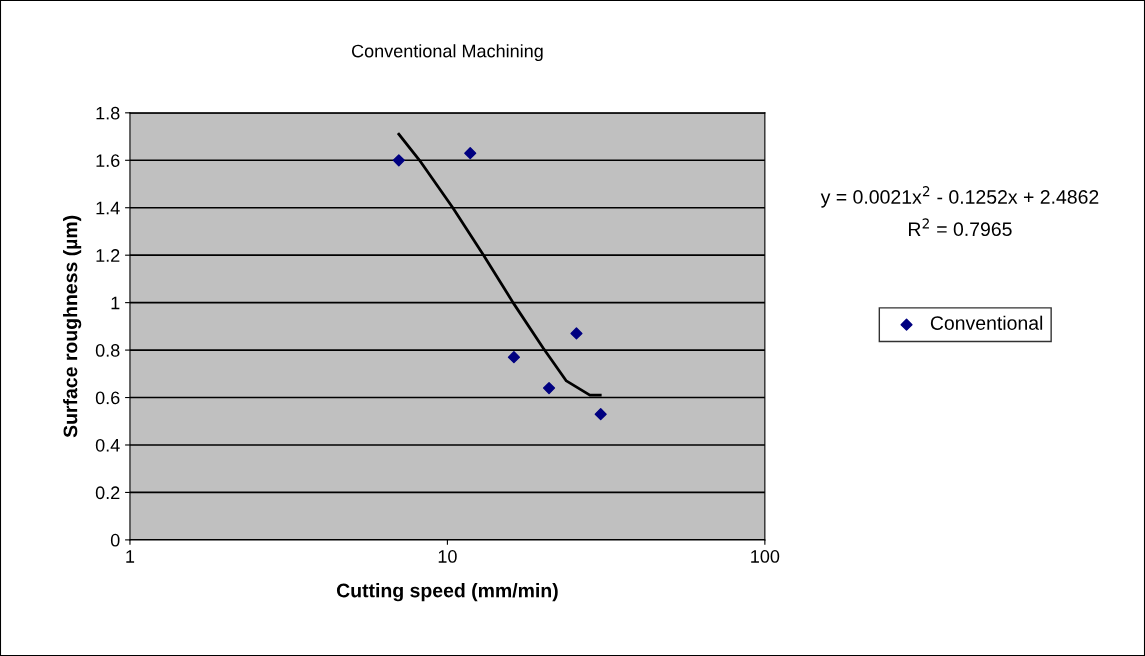  I want to click on chart-title: Conventional Machining, so click(447, 53).